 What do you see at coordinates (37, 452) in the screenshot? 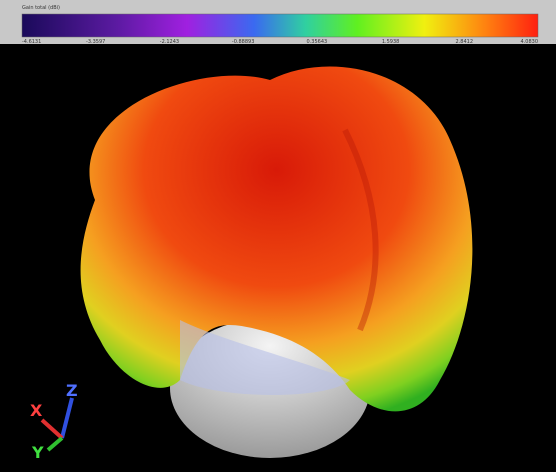
I see `y-label: Y` at bounding box center [37, 452].